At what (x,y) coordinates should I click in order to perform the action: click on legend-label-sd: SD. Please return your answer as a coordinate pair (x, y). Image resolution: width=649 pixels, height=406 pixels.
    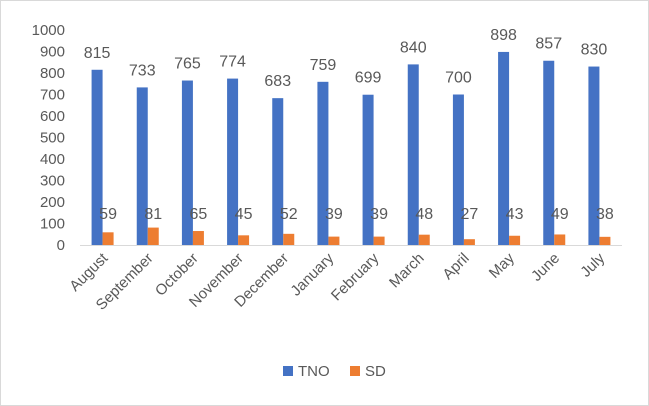
    Looking at the image, I should click on (375, 371).